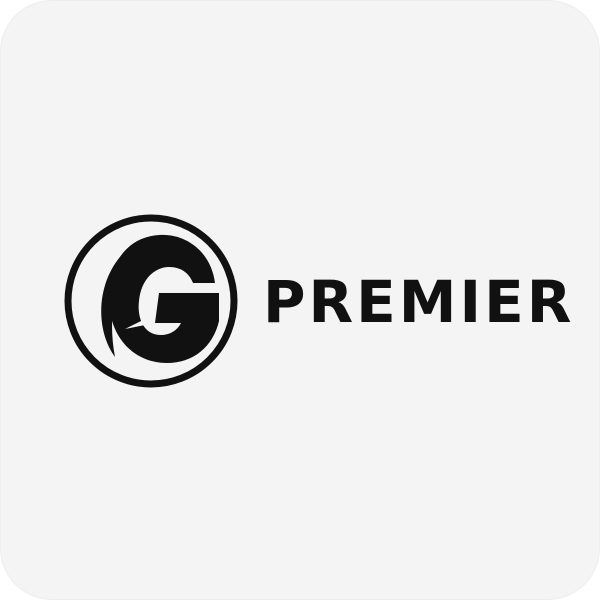 The height and width of the screenshot is (600, 600). I want to click on logo-wordmark: PREMIER, so click(418, 302).